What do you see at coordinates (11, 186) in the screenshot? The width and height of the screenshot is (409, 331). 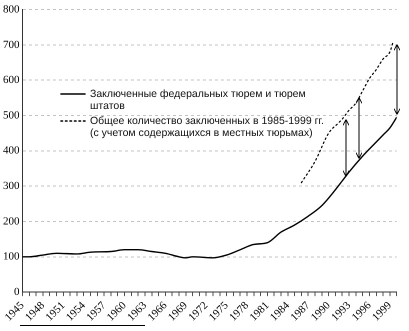 I see `y-tick-label: 300` at bounding box center [11, 186].